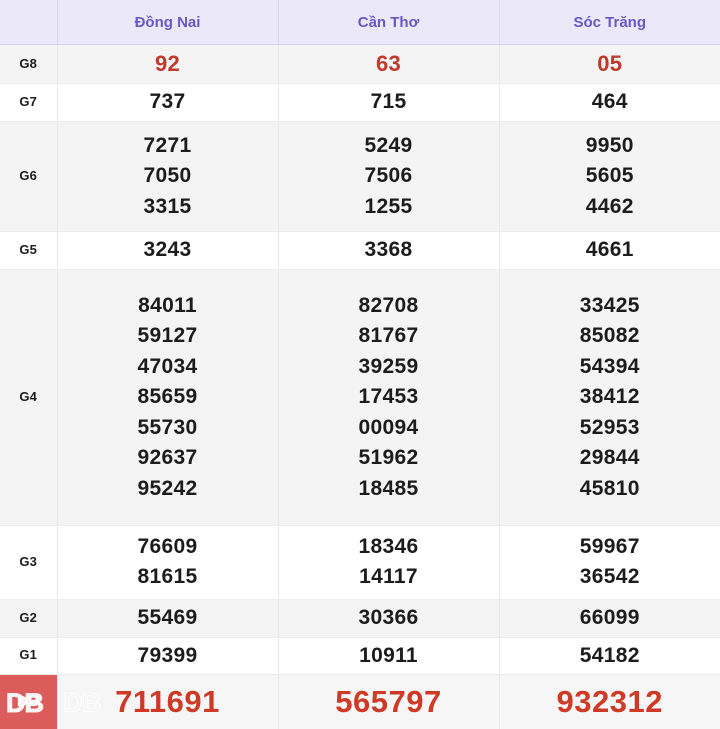 The width and height of the screenshot is (720, 729). Describe the element at coordinates (609, 336) in the screenshot. I see `prize-number: 85082` at that location.